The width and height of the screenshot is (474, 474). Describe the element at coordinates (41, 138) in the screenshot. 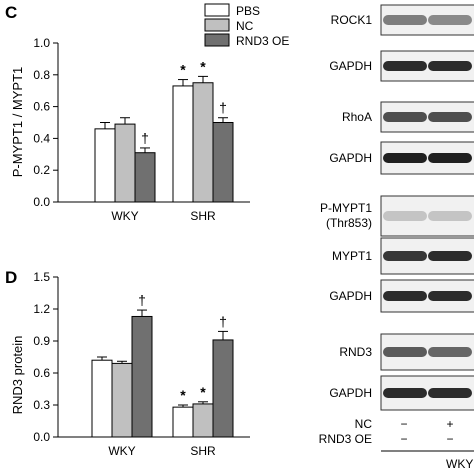

I see `chart-c-y-tick-label: 0.4` at that location.